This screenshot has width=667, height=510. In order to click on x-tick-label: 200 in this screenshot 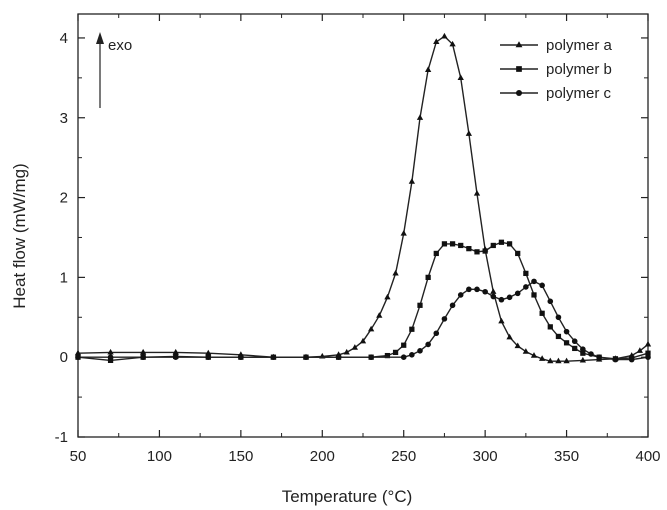, I will do `click(322, 456)`.